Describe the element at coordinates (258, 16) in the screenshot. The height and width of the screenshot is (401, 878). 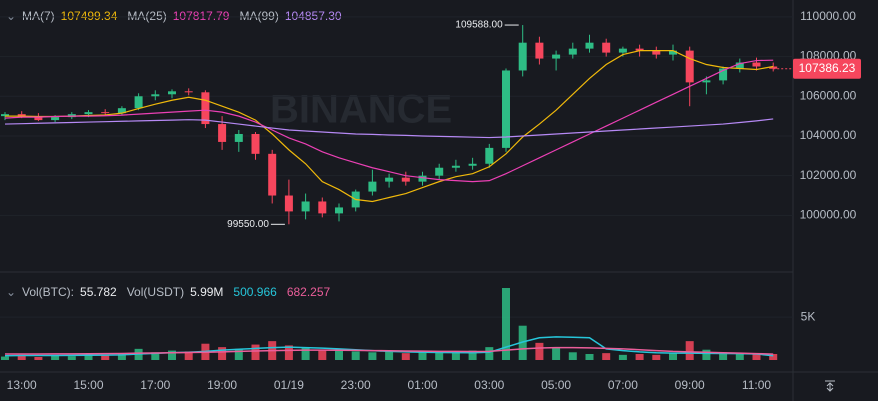
I see `legend-text: MA(99)` at that location.